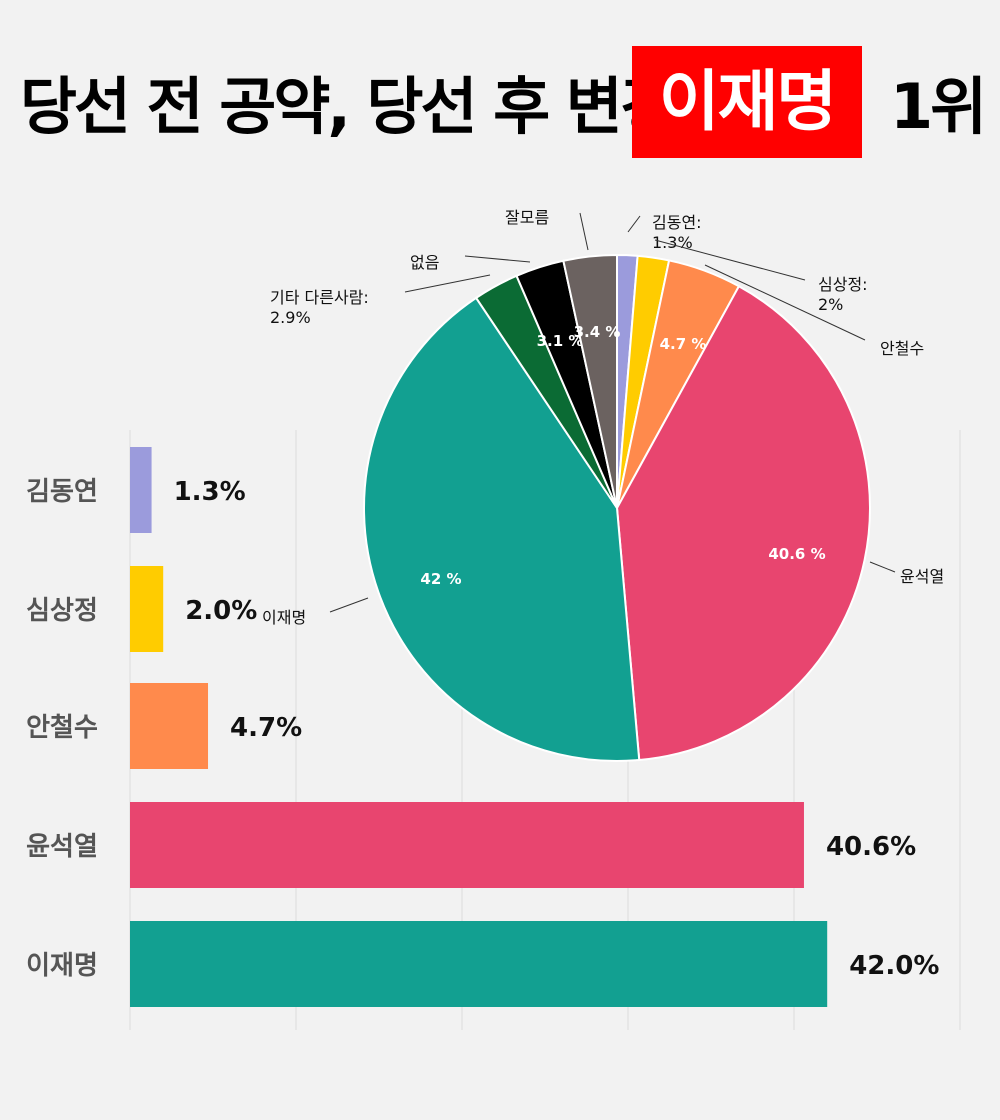 This screenshot has width=1000, height=1120. Describe the element at coordinates (830, 304) in the screenshot. I see `pie-callout-value: 2%` at that location.